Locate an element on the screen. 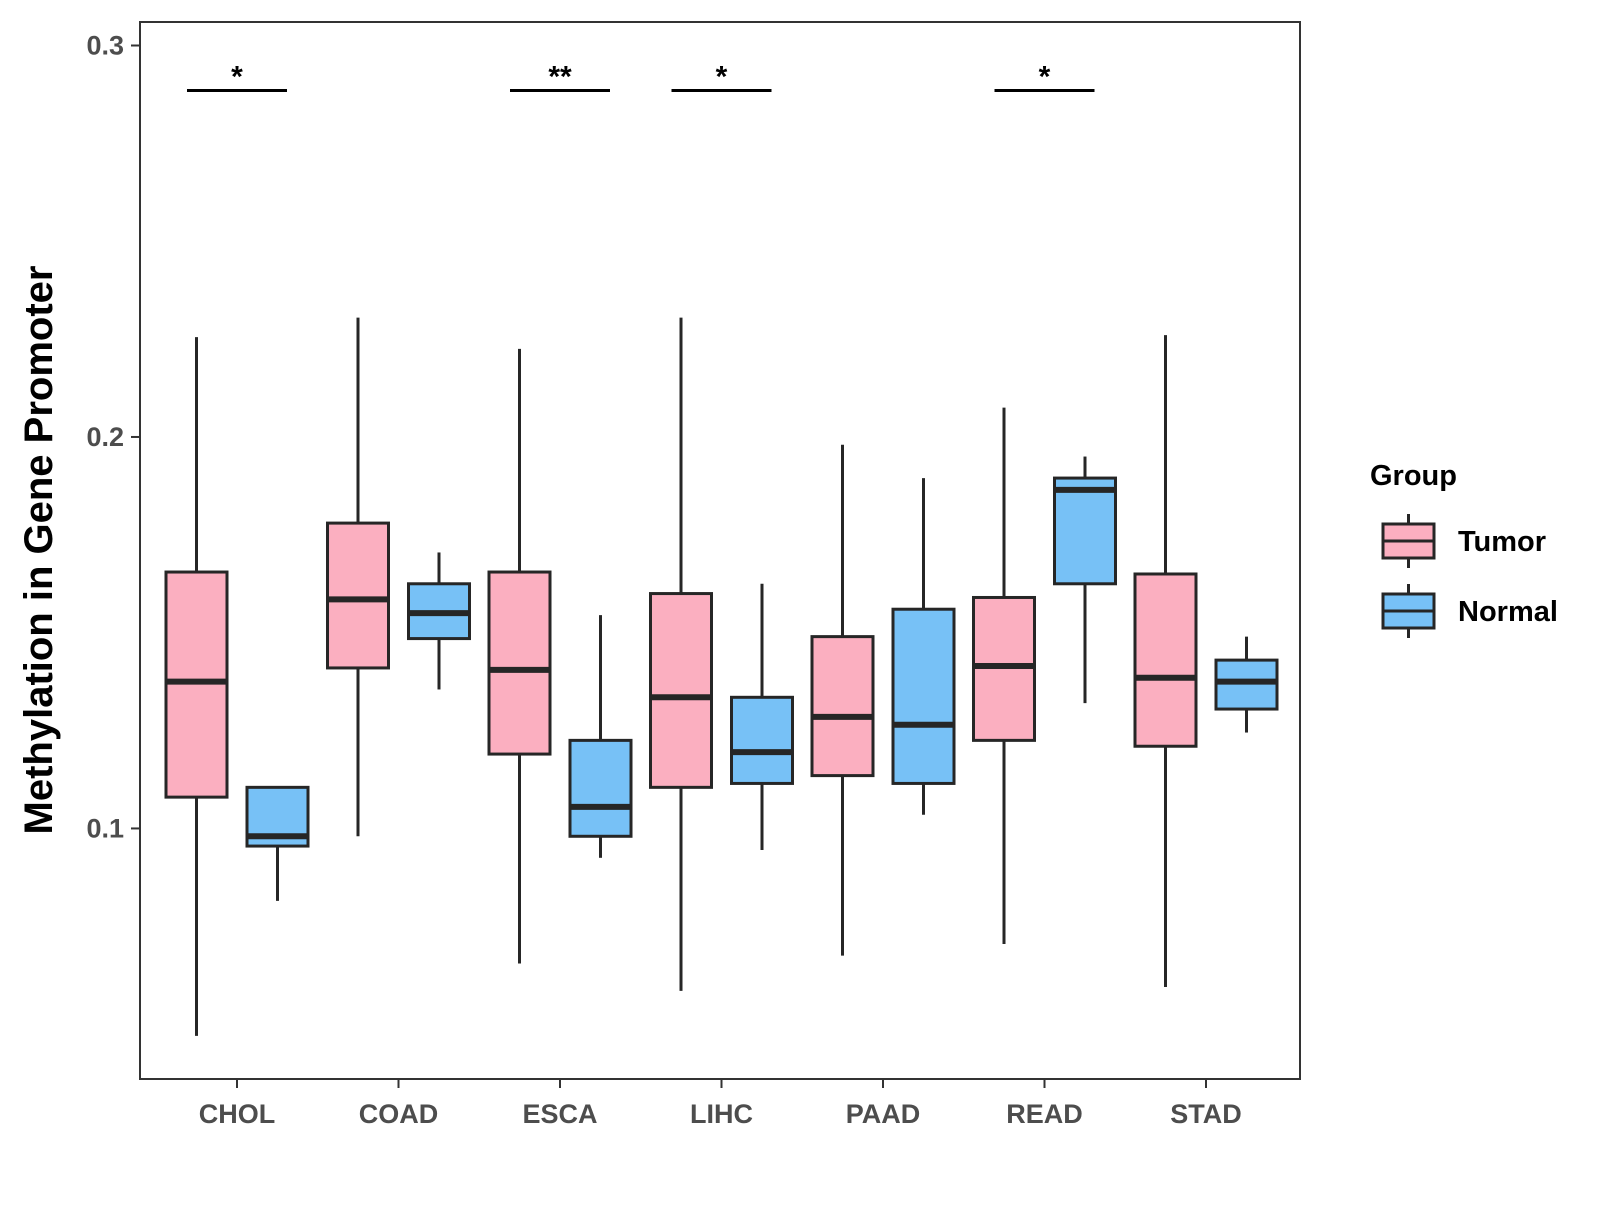 Image resolution: width=1600 pixels, height=1205 pixels. legend-item-tumor: Tumor is located at coordinates (1463, 541).